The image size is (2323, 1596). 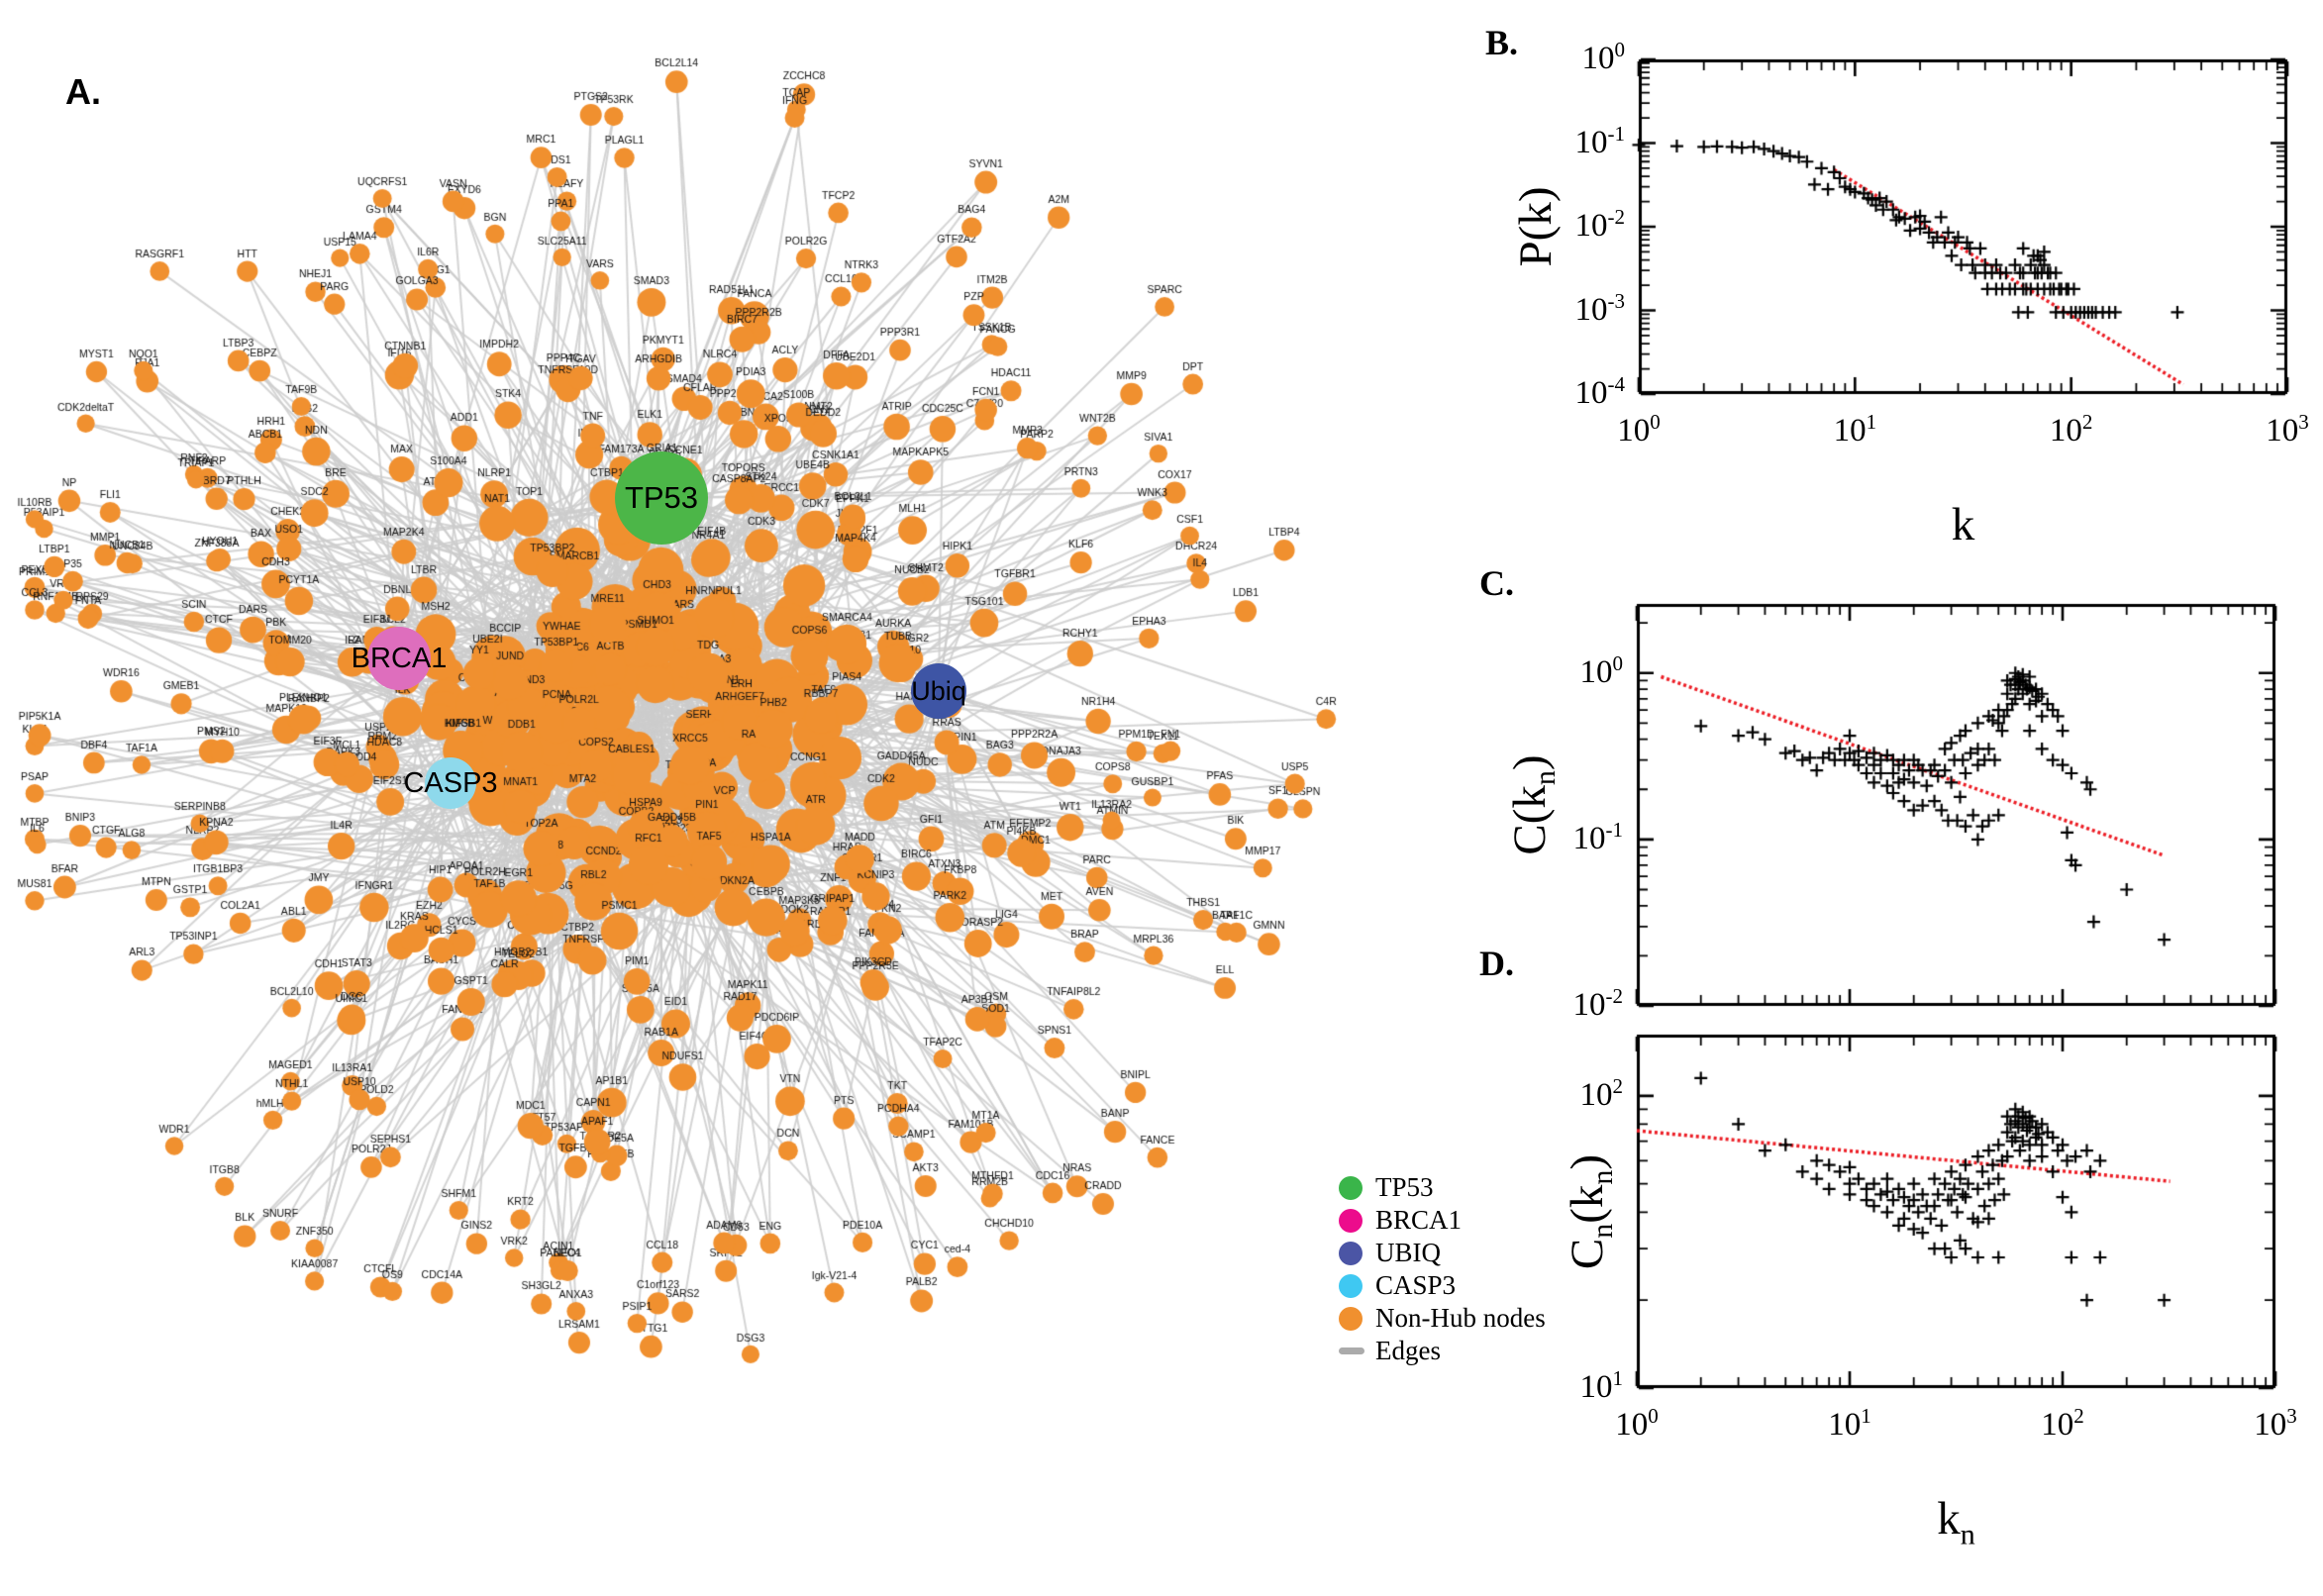 What do you see at coordinates (83, 91) in the screenshot?
I see `panel-a-label: A.` at bounding box center [83, 91].